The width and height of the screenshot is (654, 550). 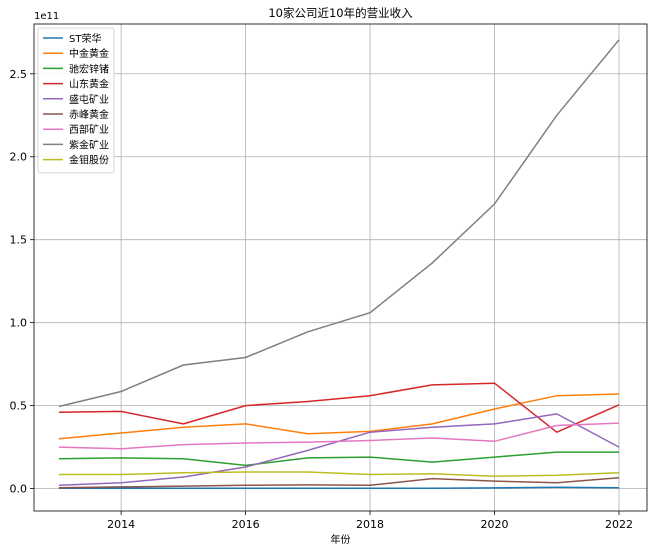 What do you see at coordinates (89, 160) in the screenshot?
I see `legend-label: 金钼股份` at bounding box center [89, 160].